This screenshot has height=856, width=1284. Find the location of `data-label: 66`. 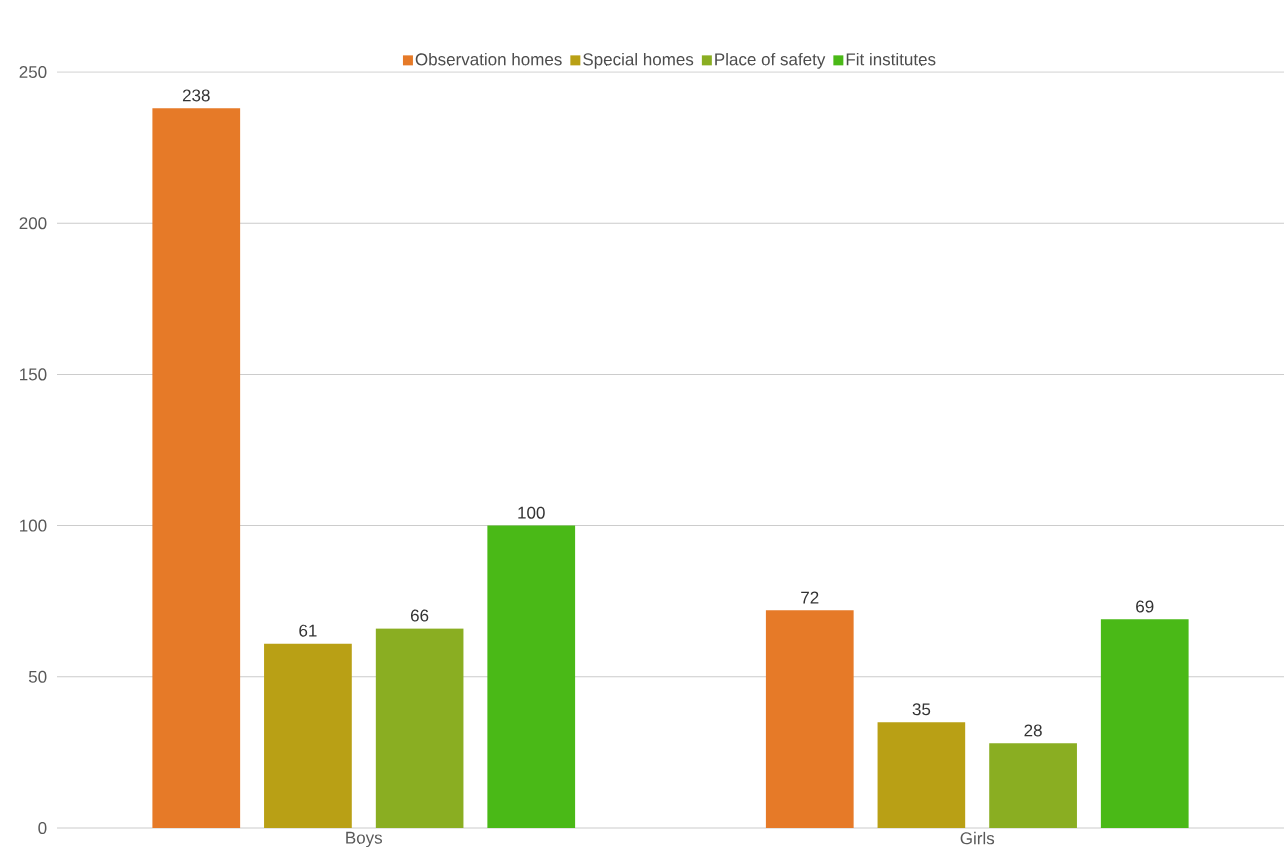

data-label: 66 is located at coordinates (419, 615).